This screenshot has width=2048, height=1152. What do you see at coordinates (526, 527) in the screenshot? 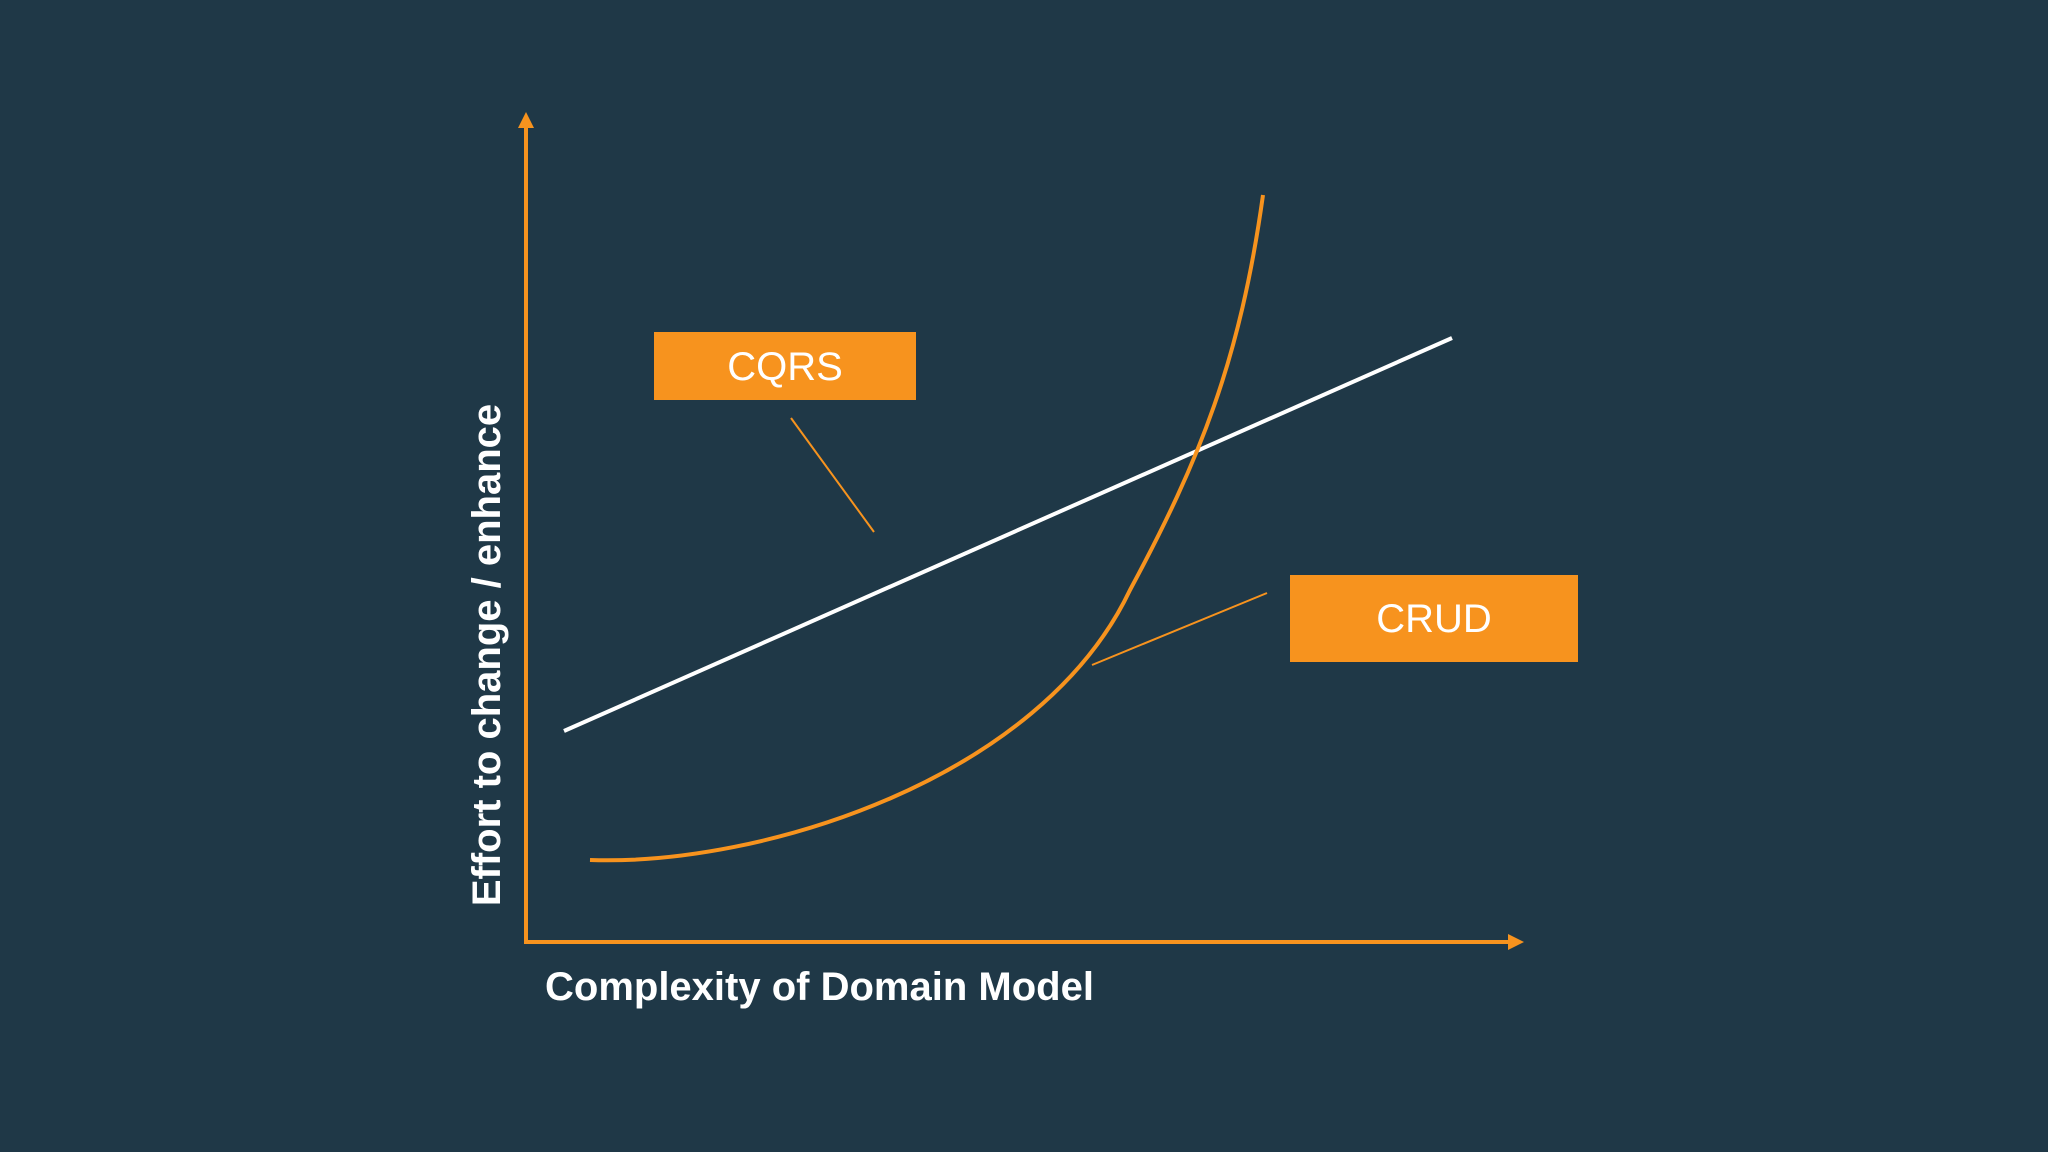
I see `y-axis` at bounding box center [526, 527].